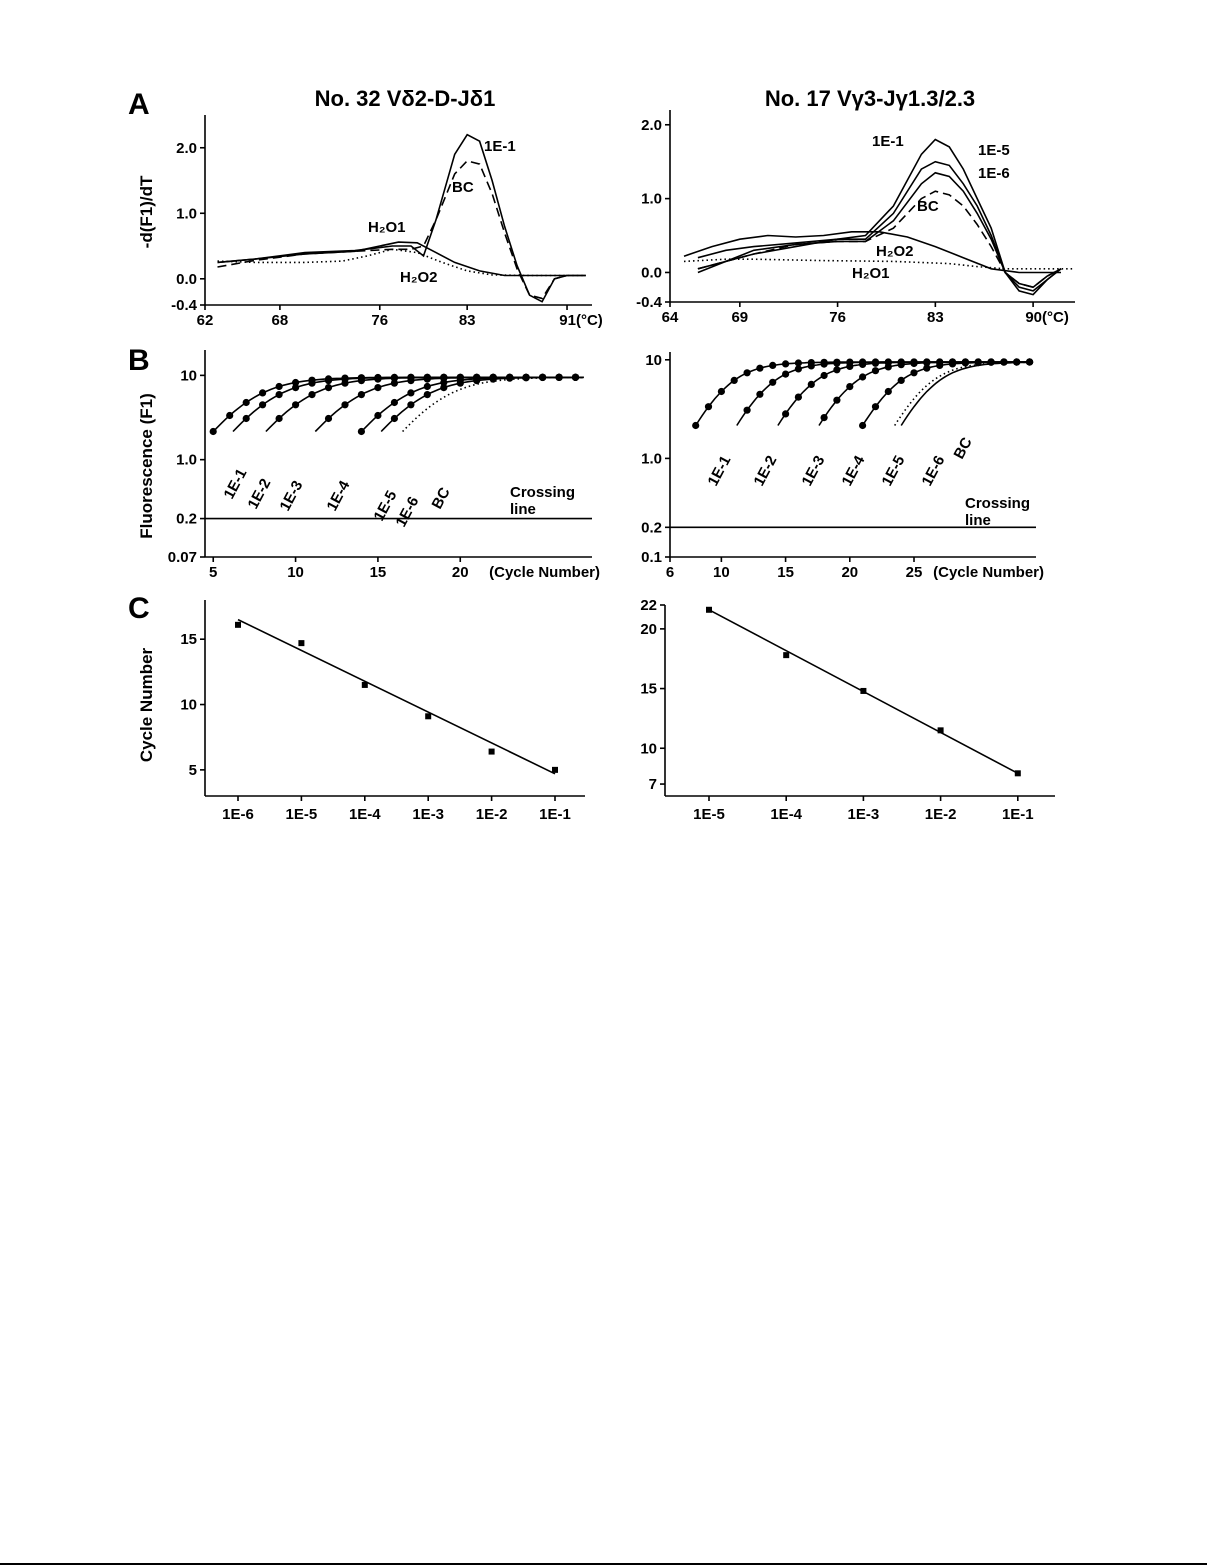 This screenshot has height=1567, width=1207. I want to click on y-tick-label: 20, so click(648, 629).